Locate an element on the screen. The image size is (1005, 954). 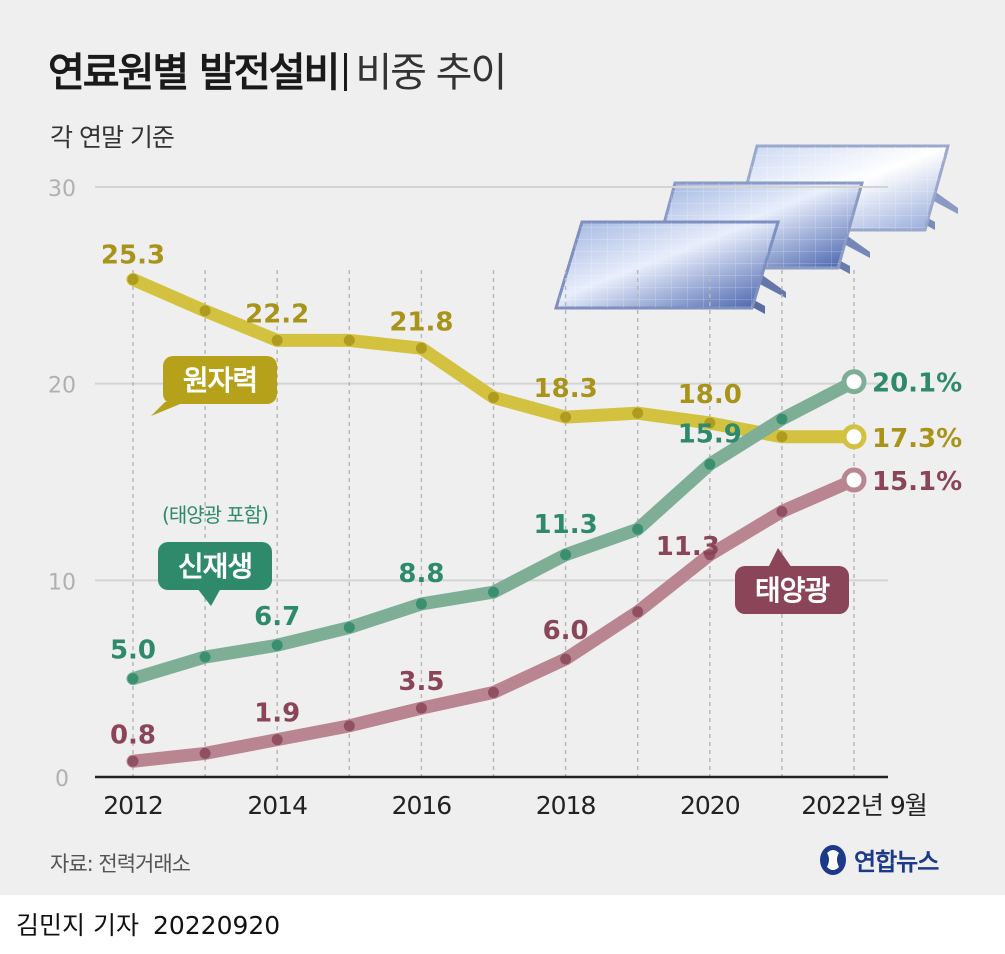
y-tick-label: 10 is located at coordinates (62, 582).